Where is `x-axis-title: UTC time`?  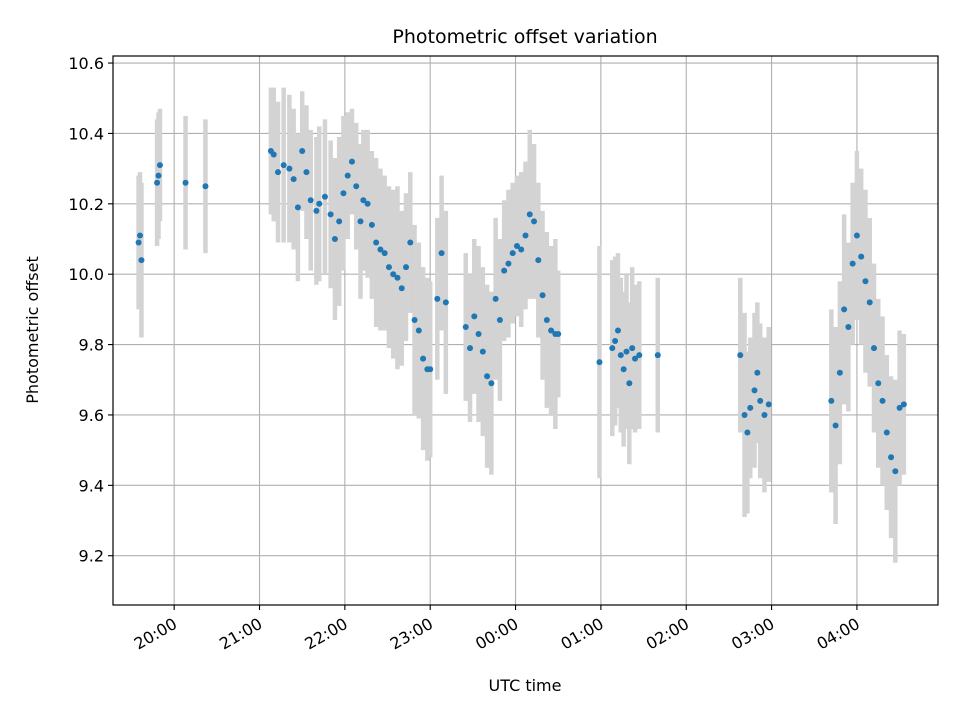 x-axis-title: UTC time is located at coordinates (525, 685).